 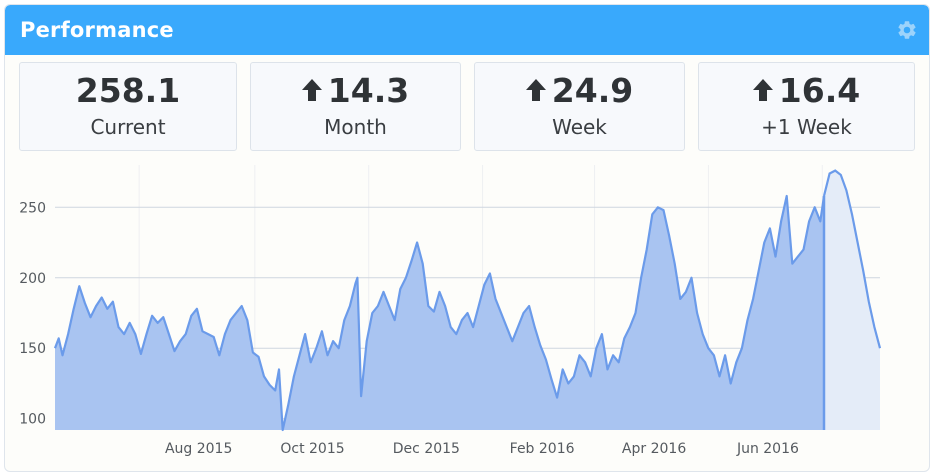 I want to click on stat-current-label: Current, so click(x=128, y=127).